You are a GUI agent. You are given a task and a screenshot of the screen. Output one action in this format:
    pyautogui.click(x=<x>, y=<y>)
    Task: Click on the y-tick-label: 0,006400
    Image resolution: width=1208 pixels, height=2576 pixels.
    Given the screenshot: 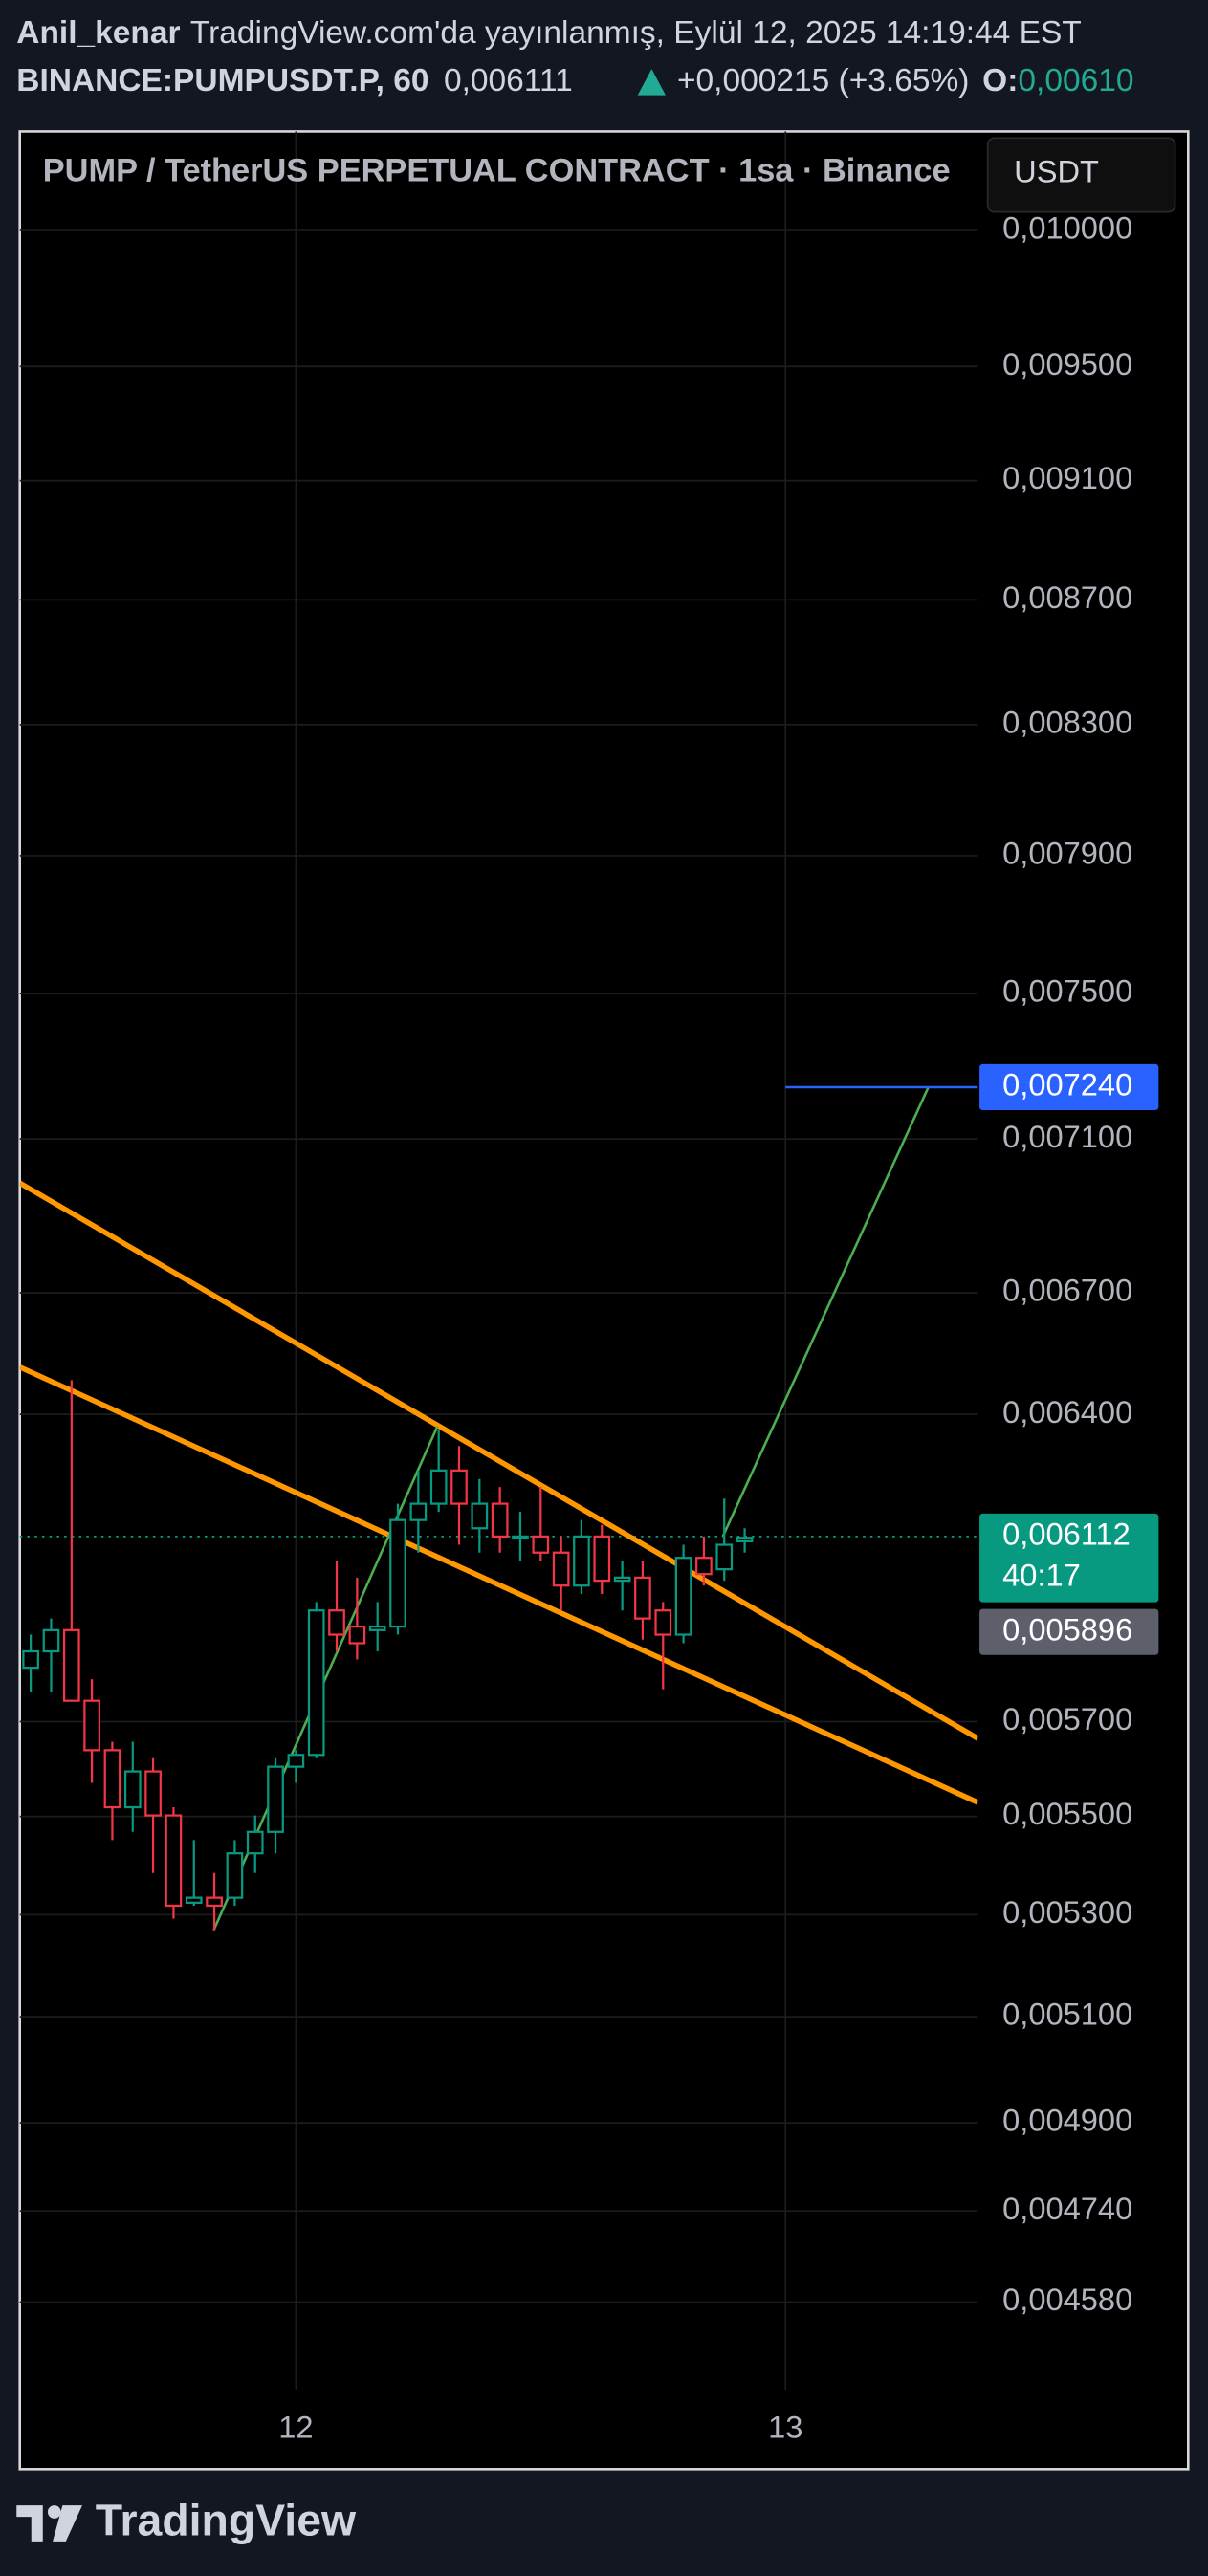 What is the action you would take?
    pyautogui.click(x=1067, y=1412)
    